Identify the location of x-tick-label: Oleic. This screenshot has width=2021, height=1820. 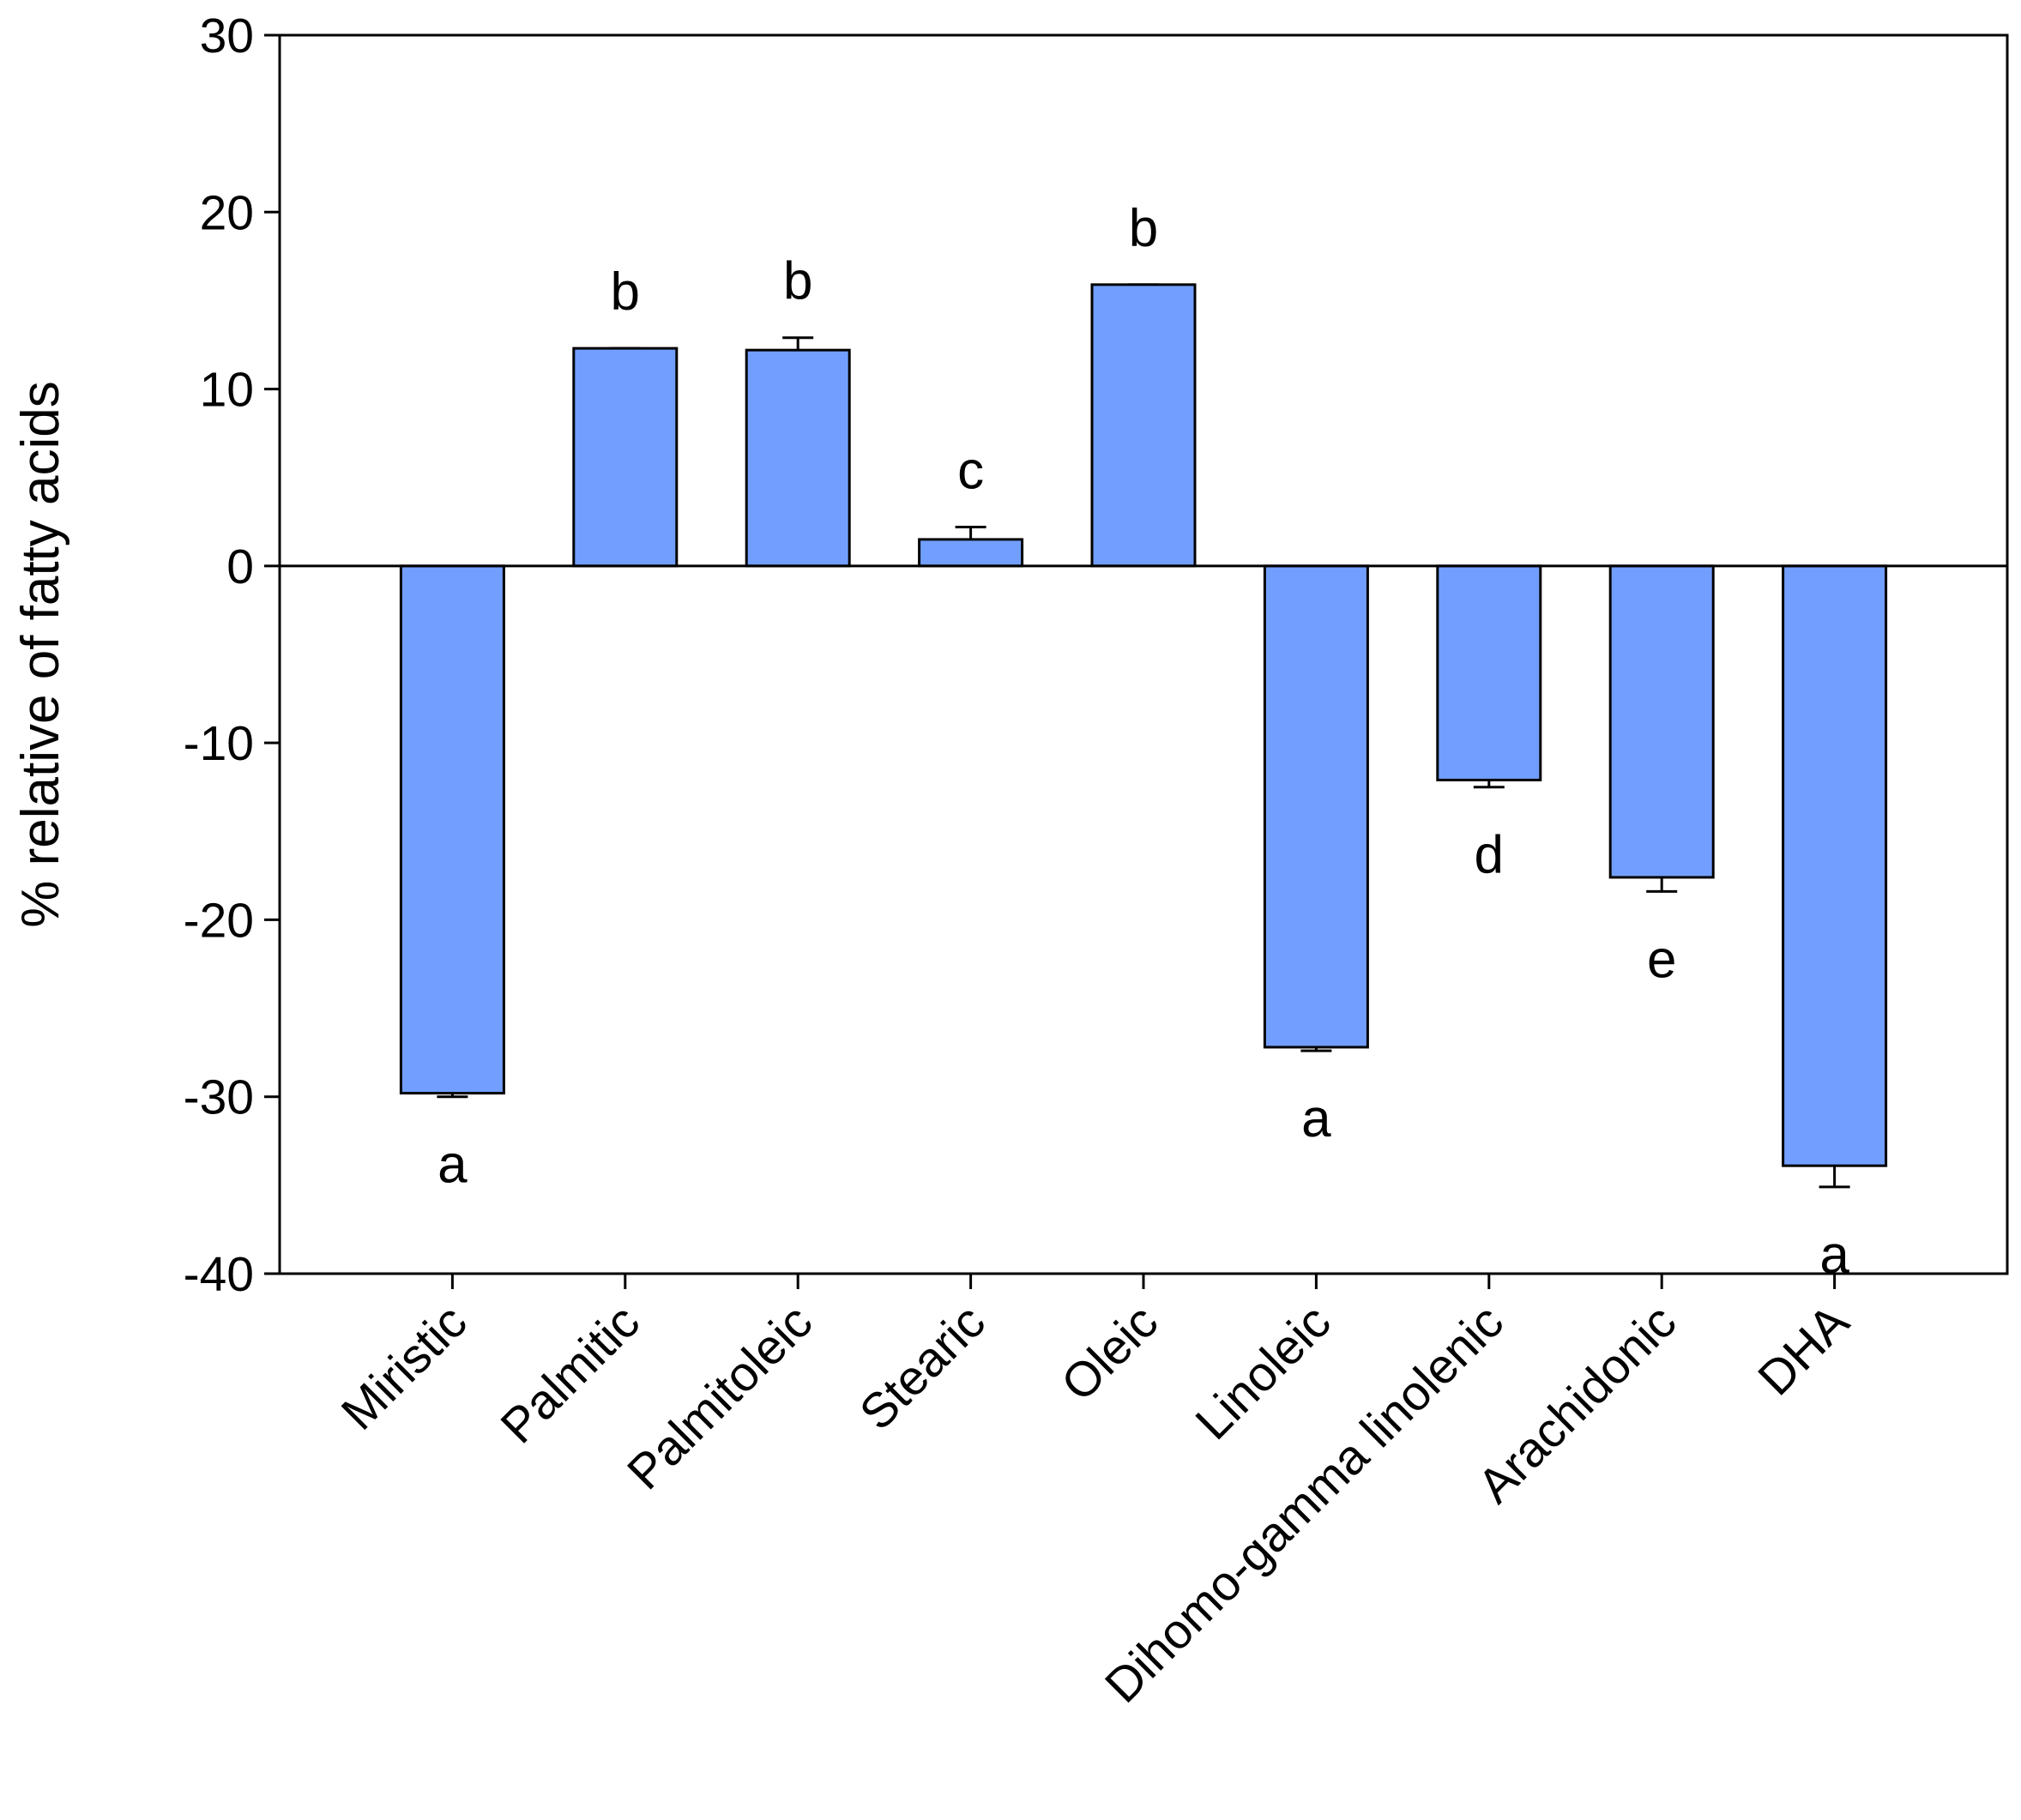
(1109, 1353).